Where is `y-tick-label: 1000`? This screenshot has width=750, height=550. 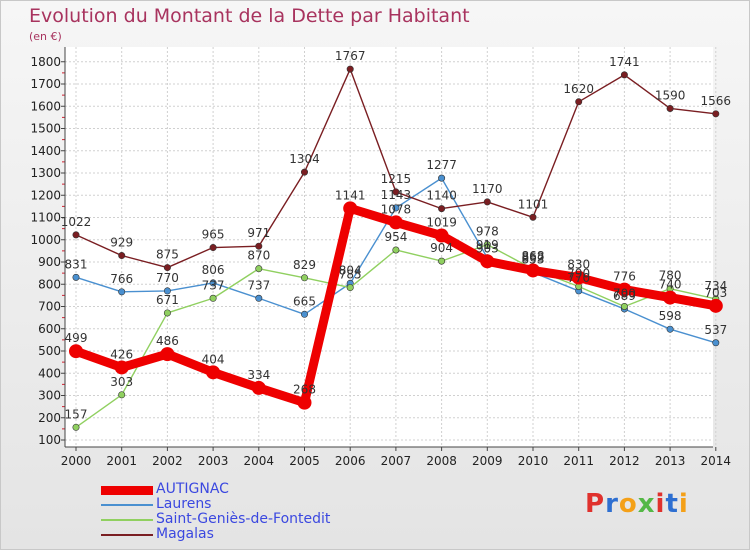
y-tick-label: 1000 is located at coordinates (45, 240).